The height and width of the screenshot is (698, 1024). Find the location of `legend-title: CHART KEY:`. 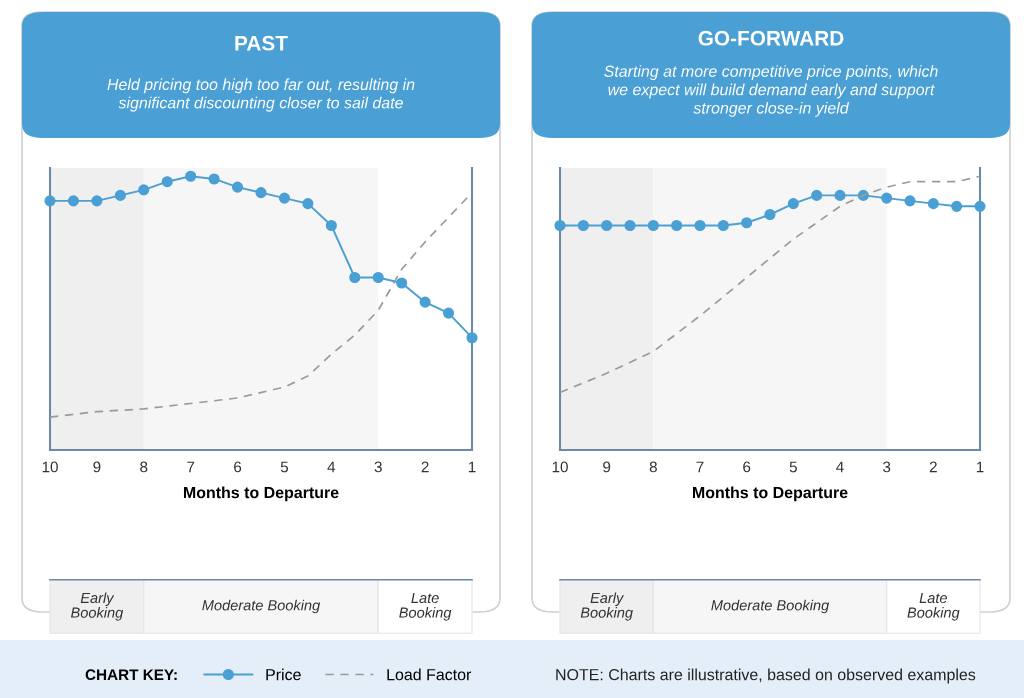

legend-title: CHART KEY: is located at coordinates (131, 675).